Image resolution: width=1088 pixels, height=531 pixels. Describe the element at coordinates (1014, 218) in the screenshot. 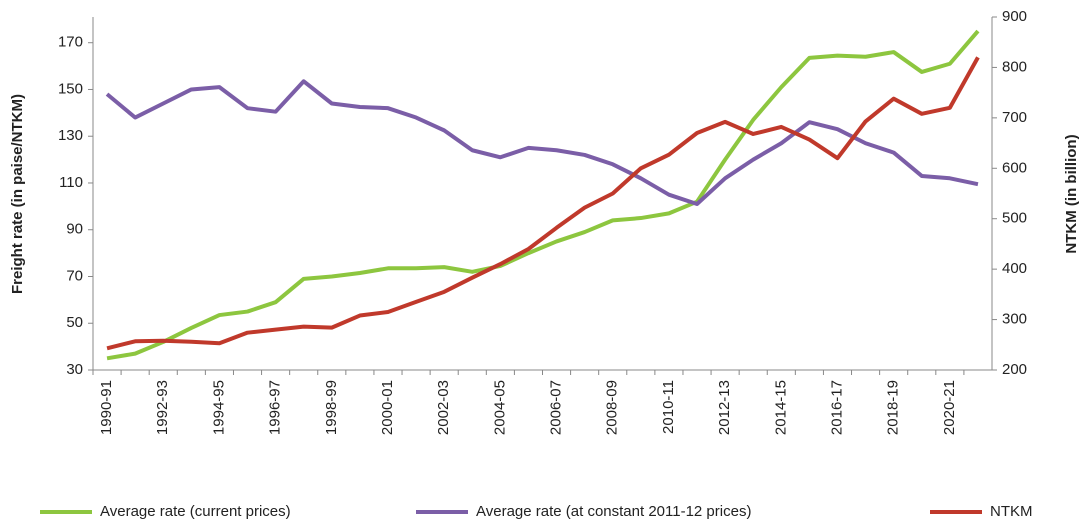

I see `y2-tick-label: 500` at that location.